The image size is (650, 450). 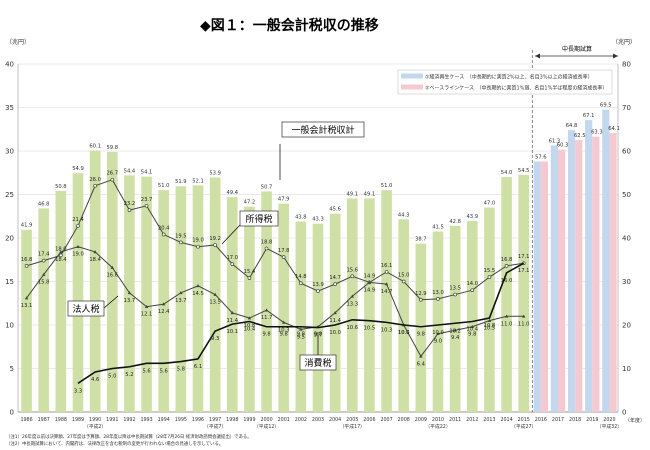 I want to click on x-tick-label: 2012, so click(x=472, y=420).